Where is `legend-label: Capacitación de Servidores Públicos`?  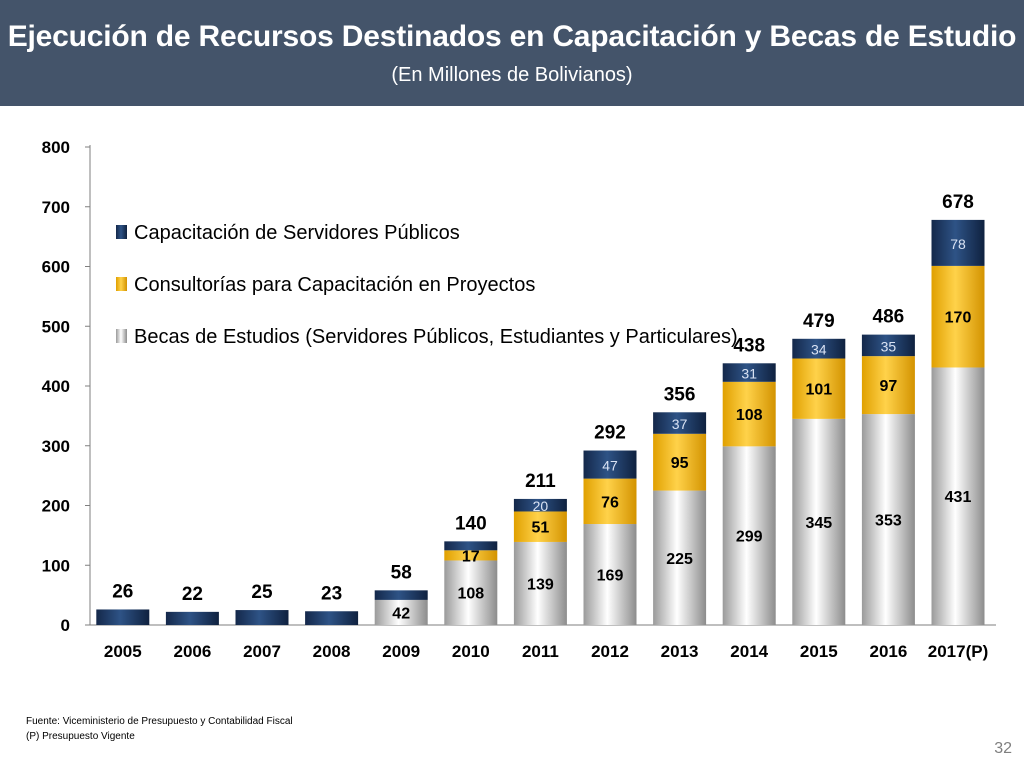
legend-label: Capacitación de Servidores Públicos is located at coordinates (297, 233).